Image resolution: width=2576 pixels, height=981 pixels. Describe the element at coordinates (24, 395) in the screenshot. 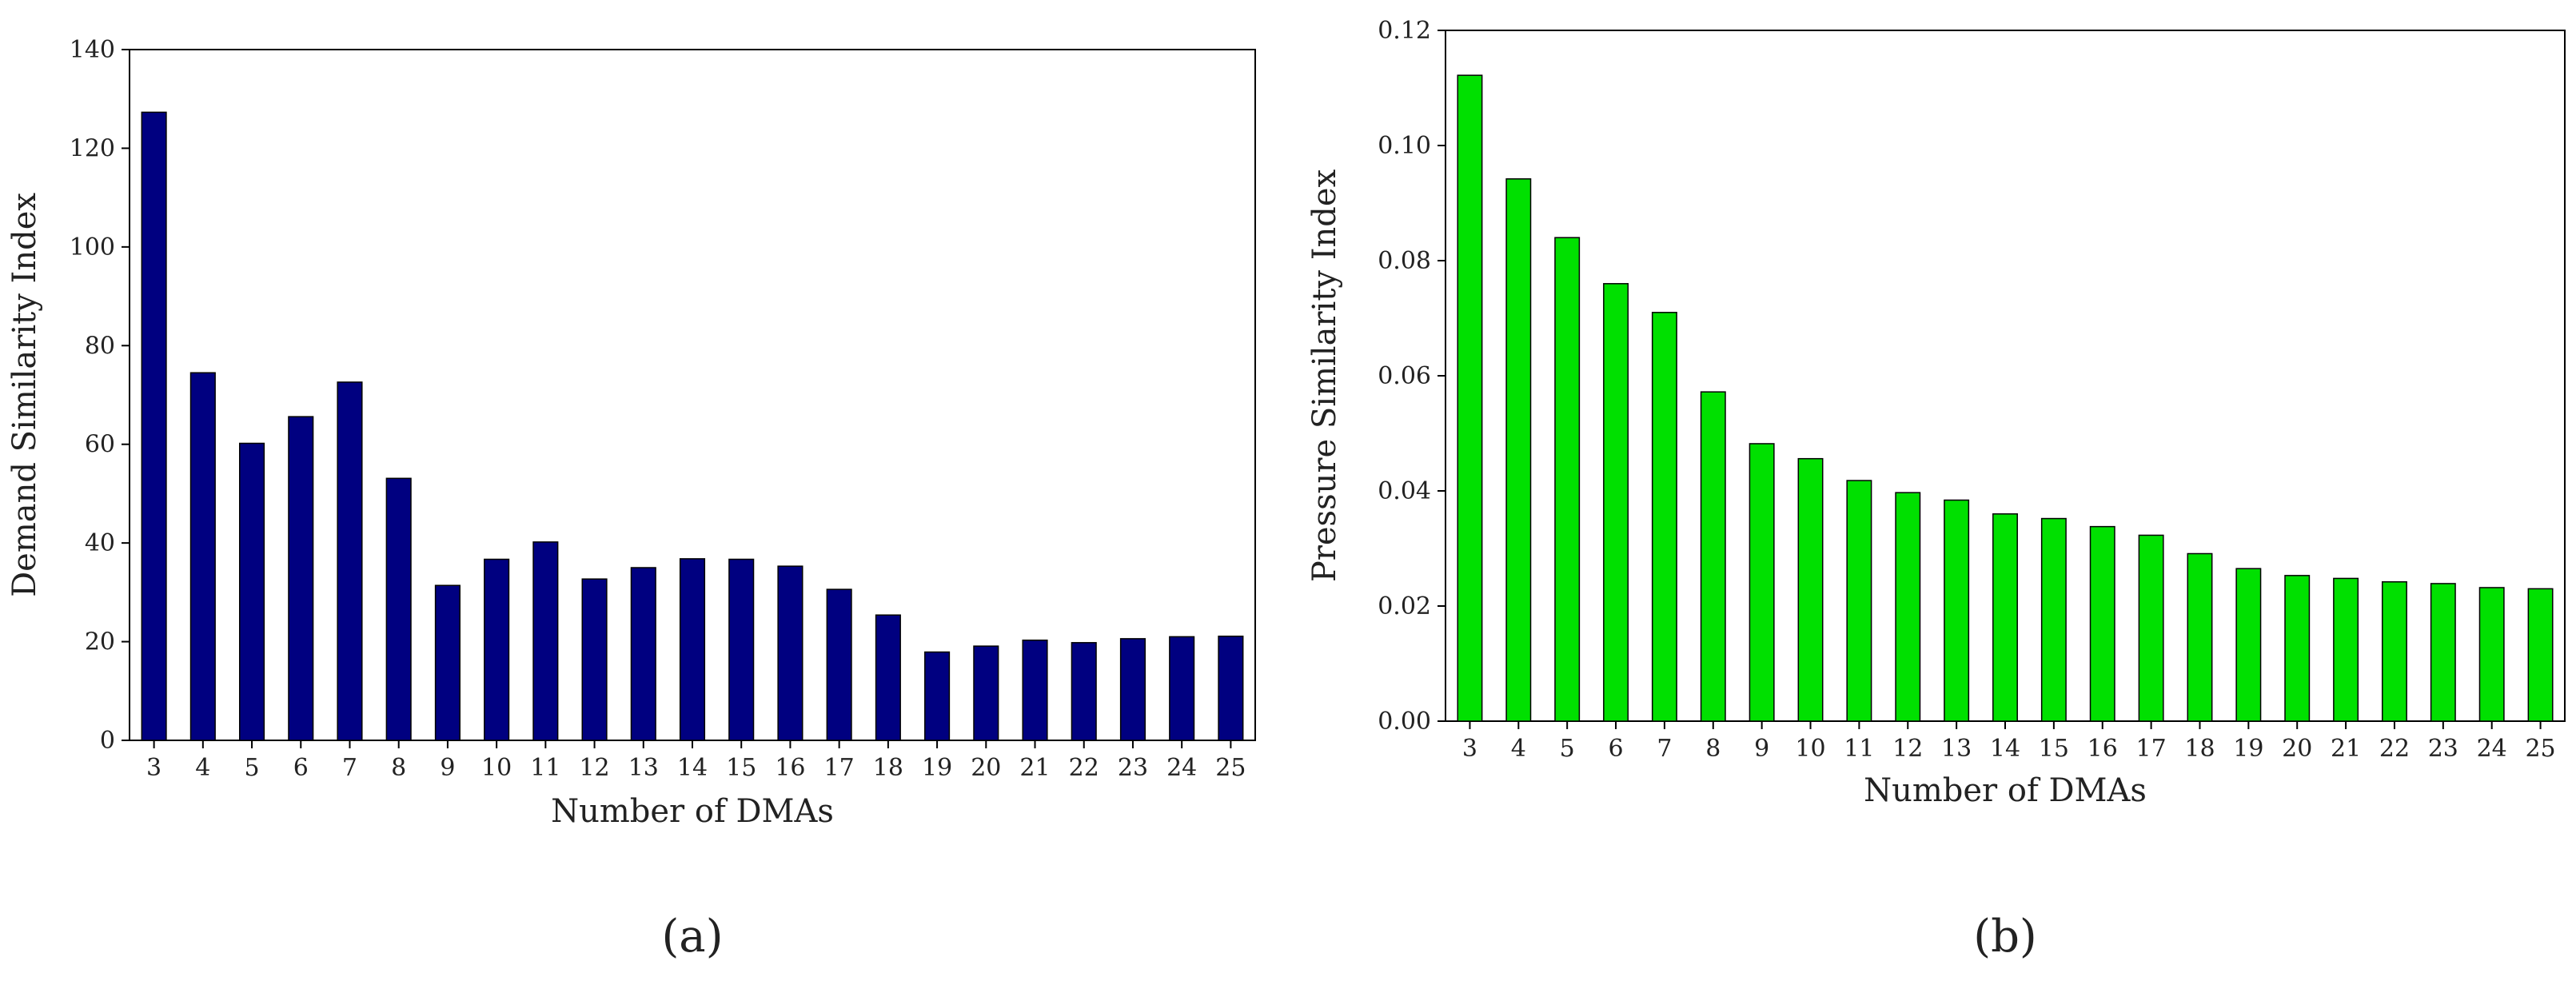

I see `y-axis-label: Demand Similarity Index` at that location.